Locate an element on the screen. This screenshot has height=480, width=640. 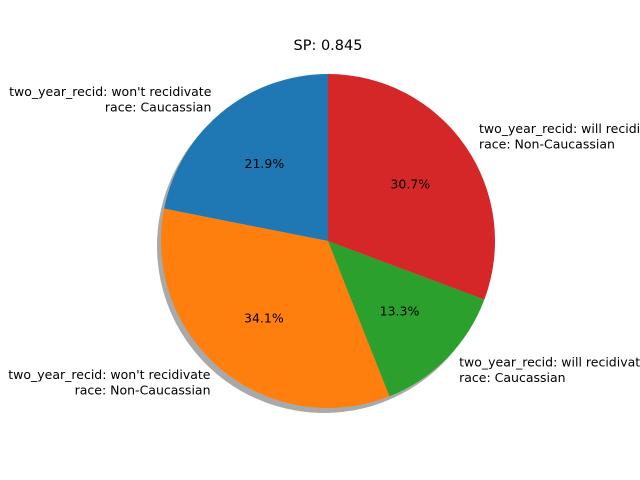
pct-label-0: 21.9% is located at coordinates (265, 163).